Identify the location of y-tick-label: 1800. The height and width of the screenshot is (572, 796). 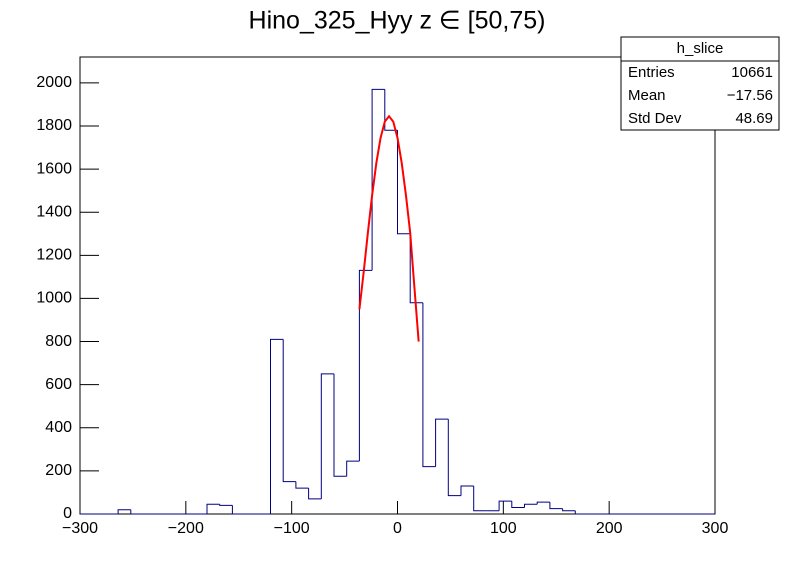
(54, 125).